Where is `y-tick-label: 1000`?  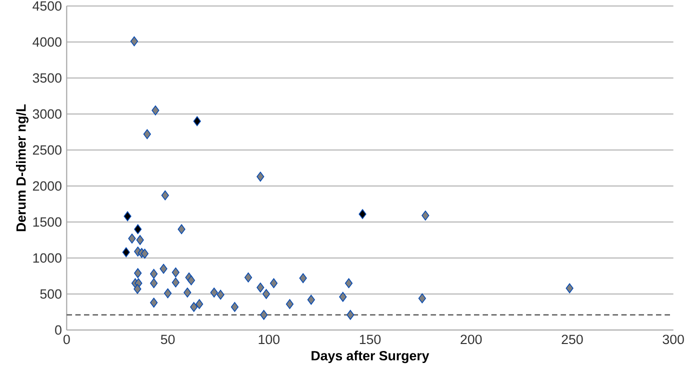
y-tick-label: 1000 is located at coordinates (47, 258).